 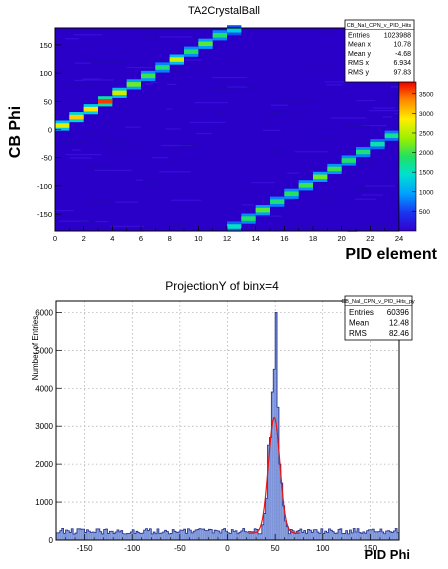 I want to click on bottom-stats-label: RMS, so click(x=358, y=333).